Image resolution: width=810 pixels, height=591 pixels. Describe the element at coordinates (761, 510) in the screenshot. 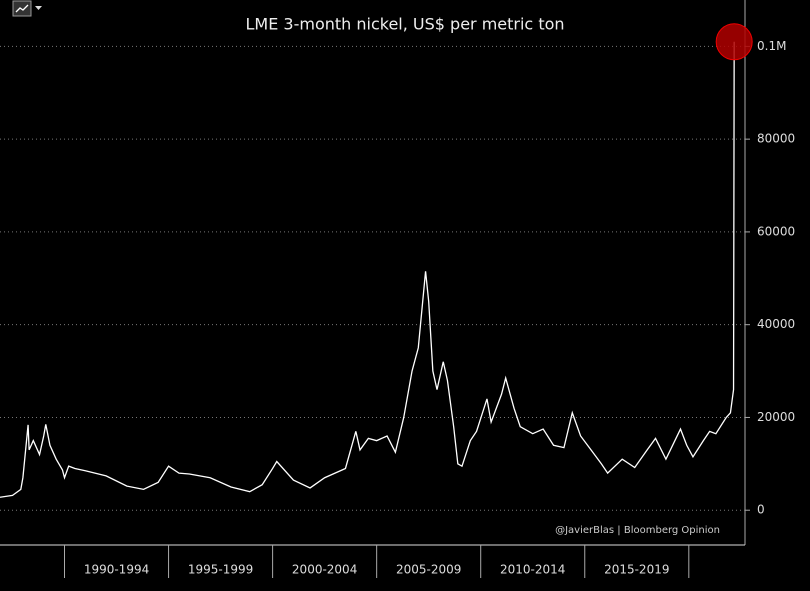

I see `y-tick-label: 0` at that location.